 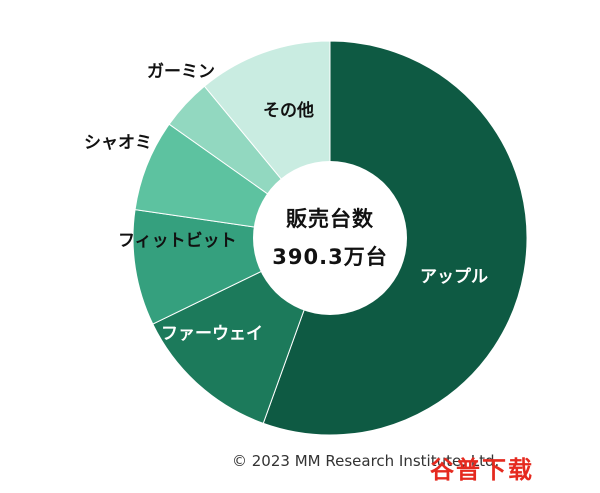 What do you see at coordinates (181, 72) in the screenshot?
I see `slice-label-garmin: ガーミン` at bounding box center [181, 72].